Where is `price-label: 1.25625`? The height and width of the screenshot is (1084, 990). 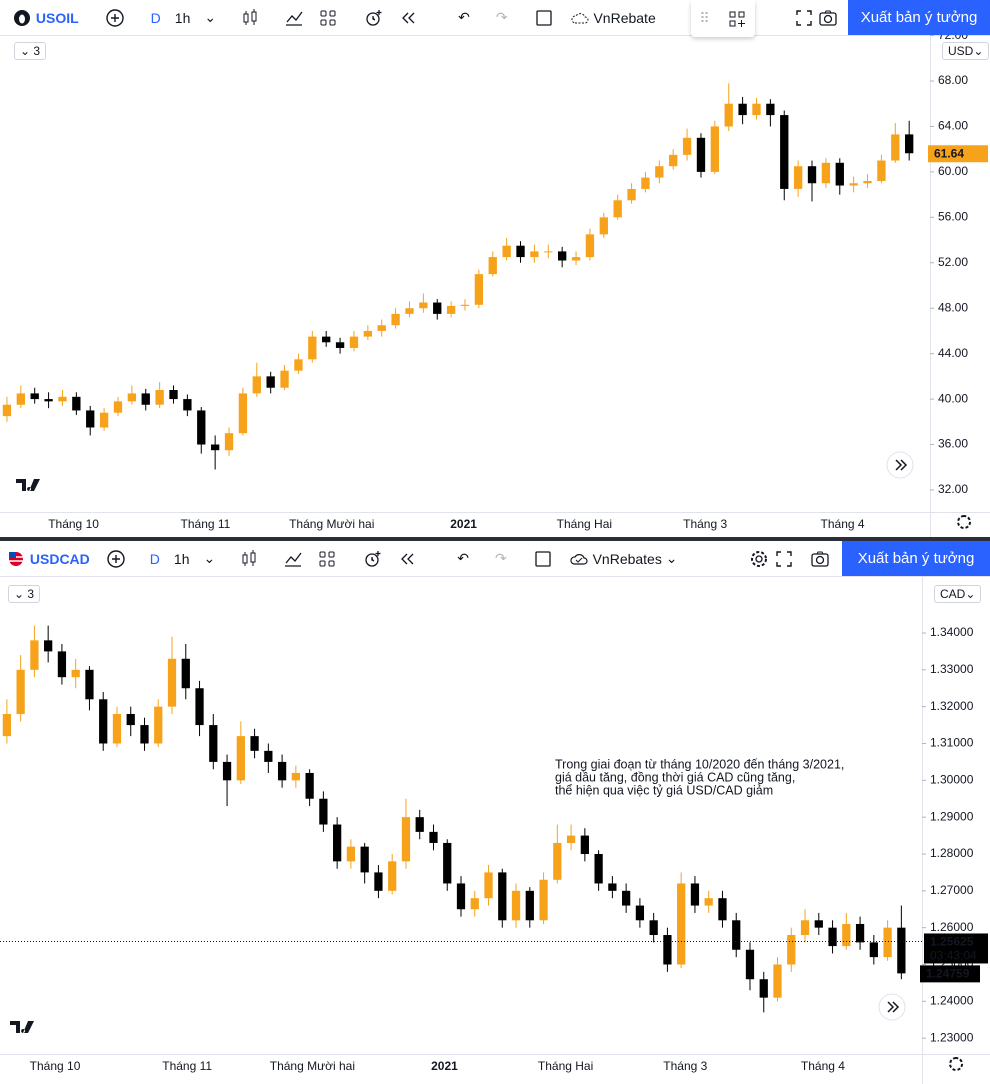 price-label: 1.25625 is located at coordinates (952, 942).